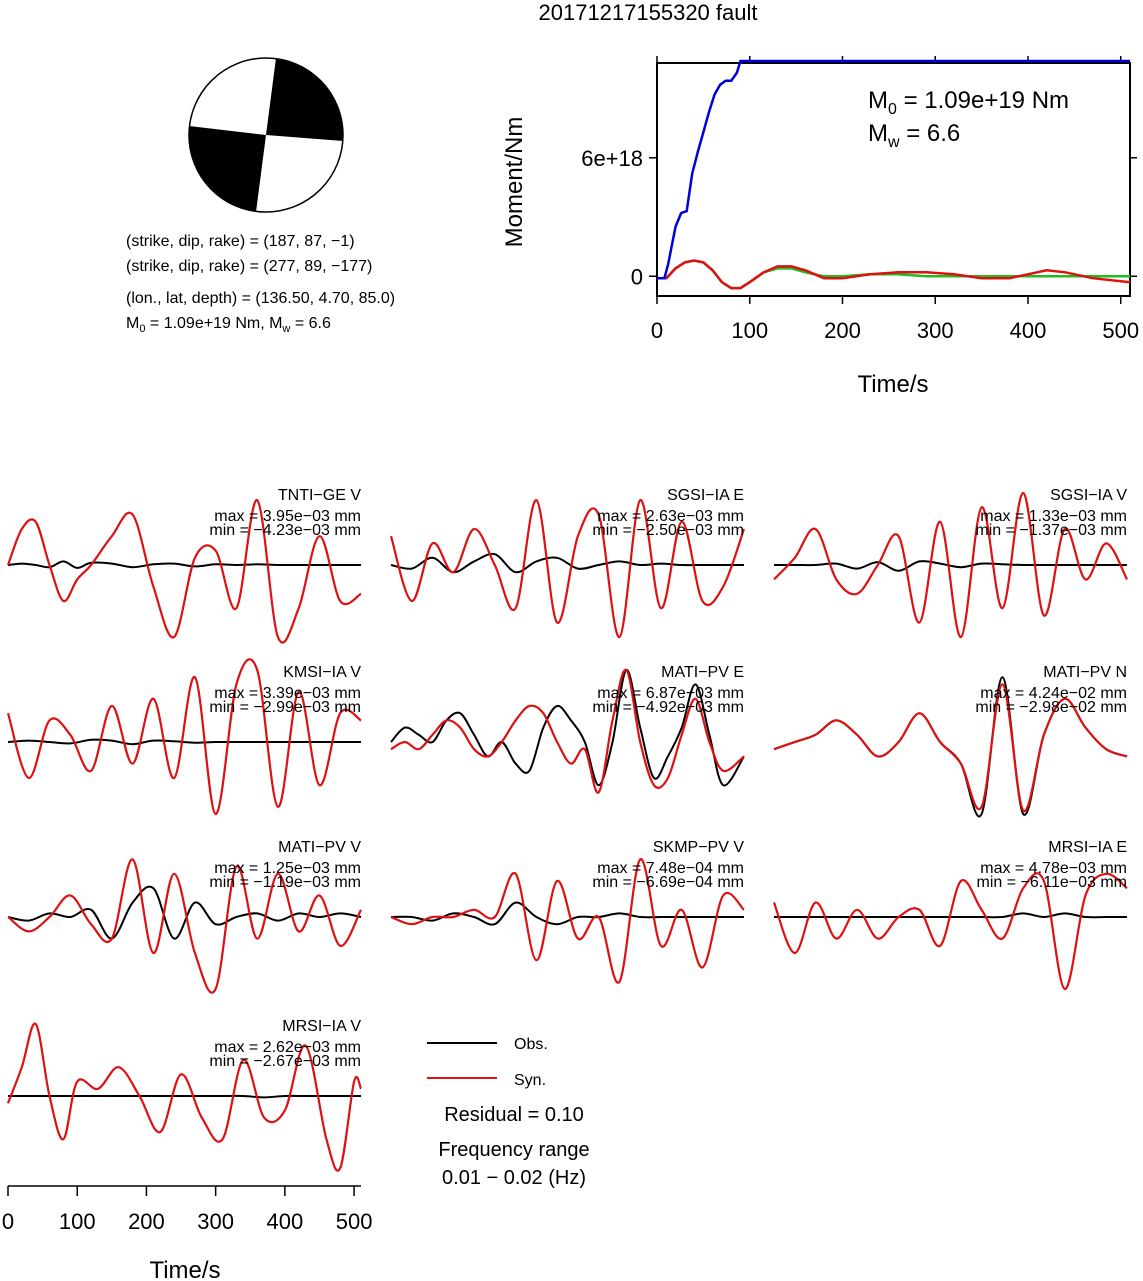 This screenshot has width=1143, height=1281. What do you see at coordinates (132, 323) in the screenshot?
I see `m0-letter: M` at bounding box center [132, 323].